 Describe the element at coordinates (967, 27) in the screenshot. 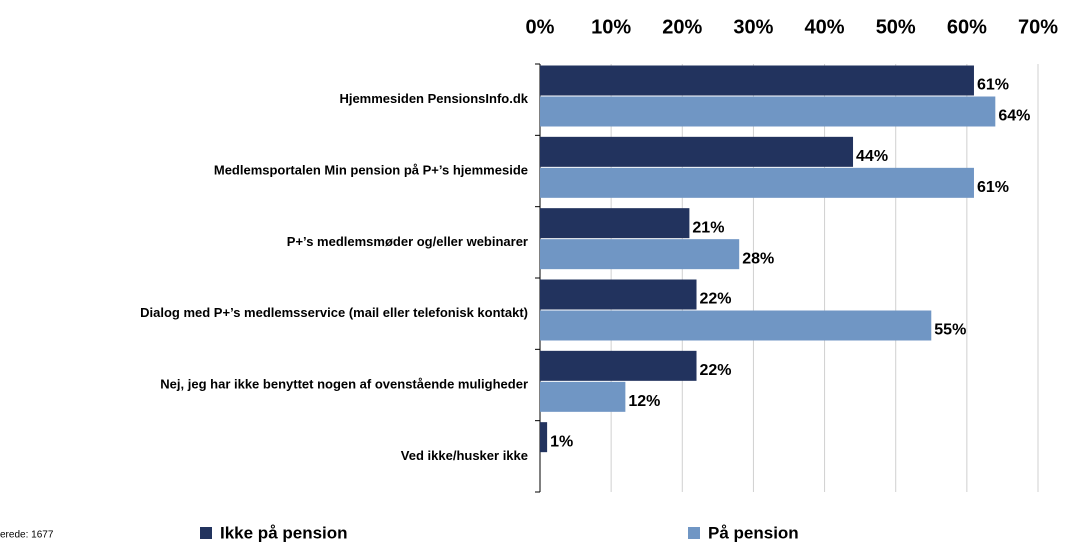

I see `x-tick-label: 60%` at that location.